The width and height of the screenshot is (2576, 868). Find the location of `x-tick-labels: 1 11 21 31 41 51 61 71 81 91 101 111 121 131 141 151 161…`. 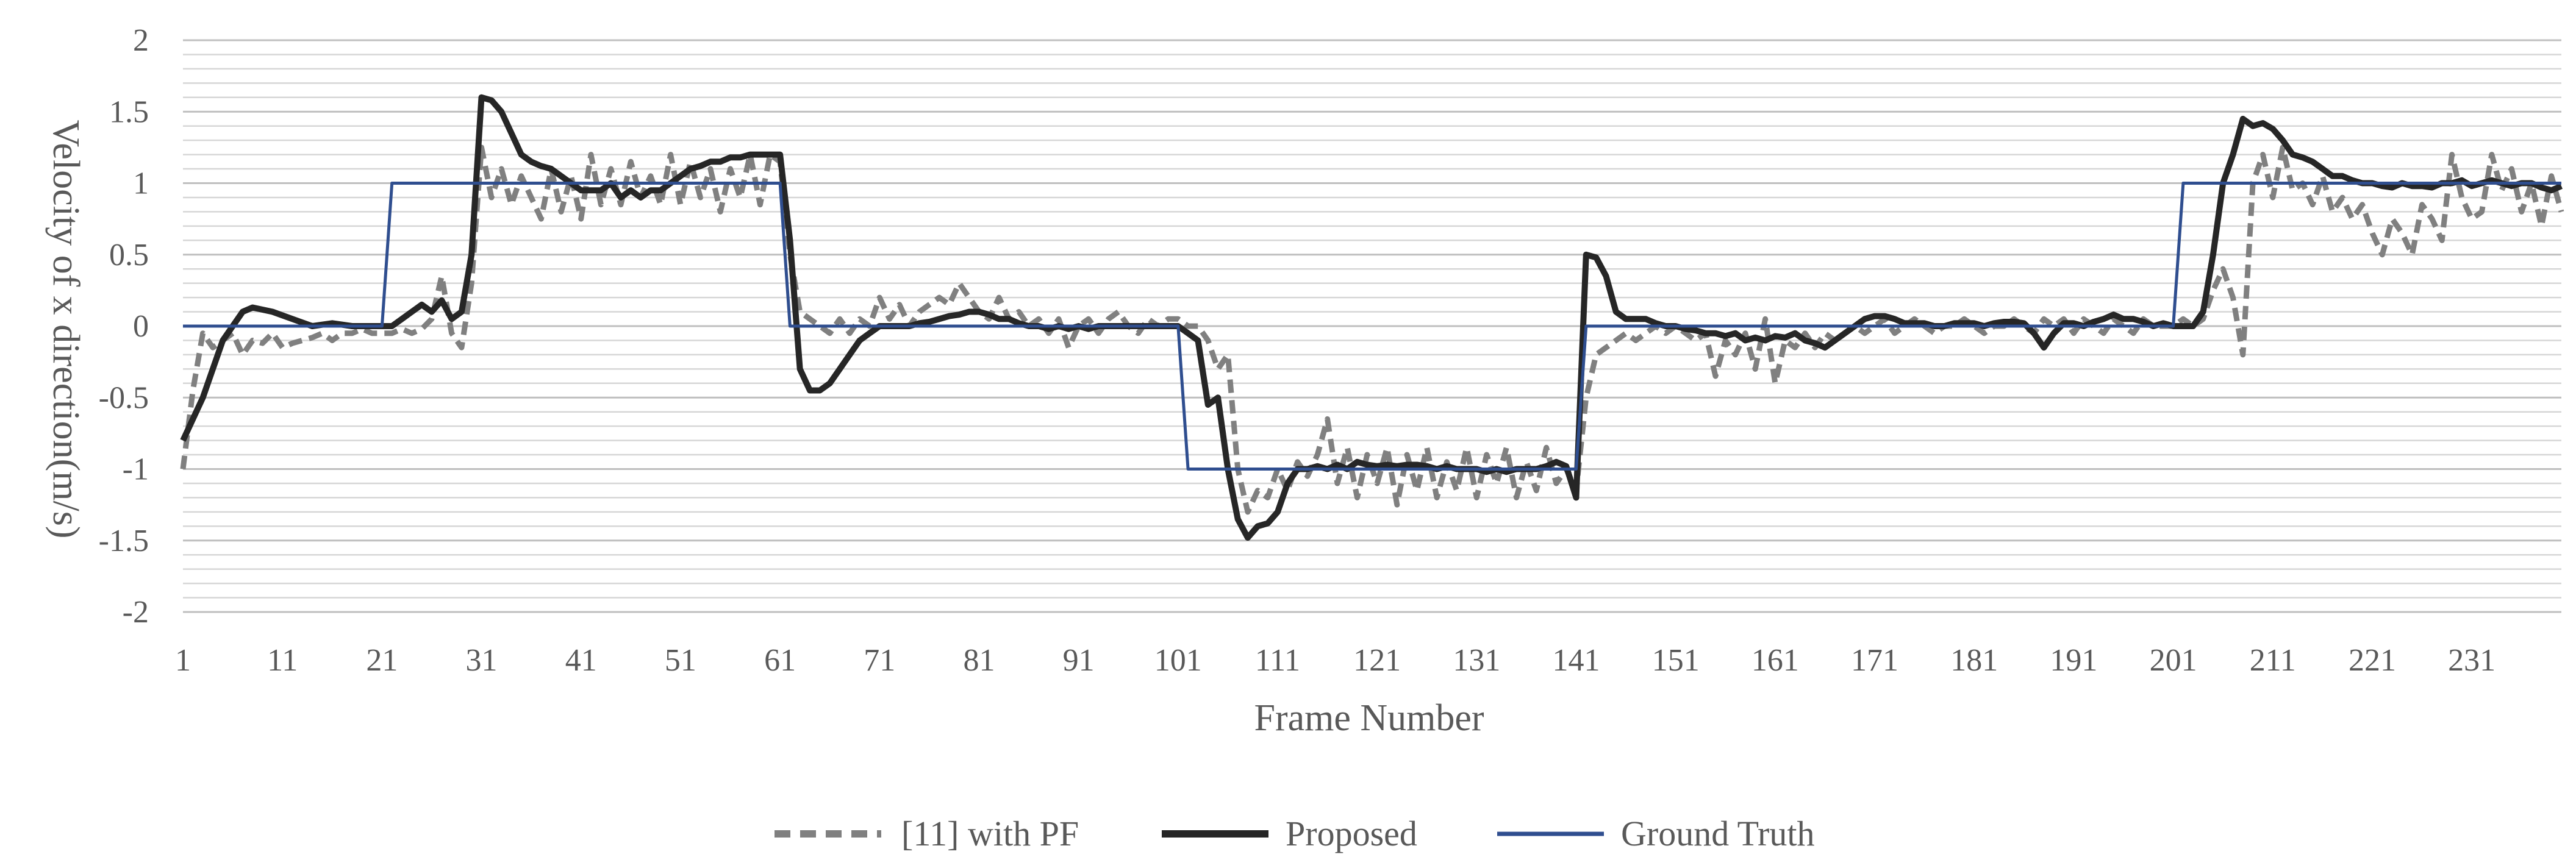

x-tick-labels: 1 11 21 31 41 51 61 71 81 91 101 111 121 131 141 151 161… is located at coordinates (1335, 660).